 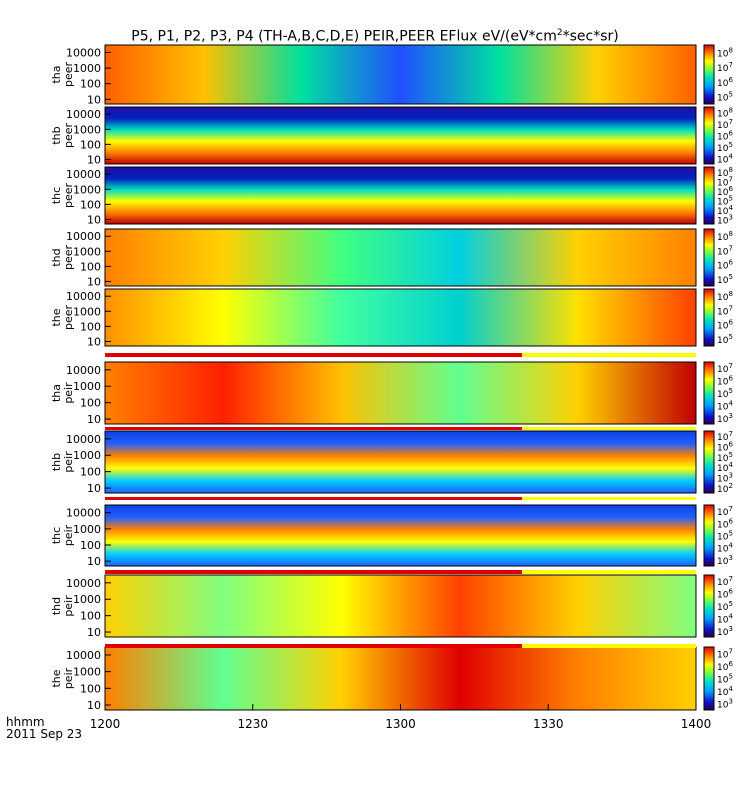 What do you see at coordinates (548, 724) in the screenshot?
I see `x-tick-label: 1330` at bounding box center [548, 724].